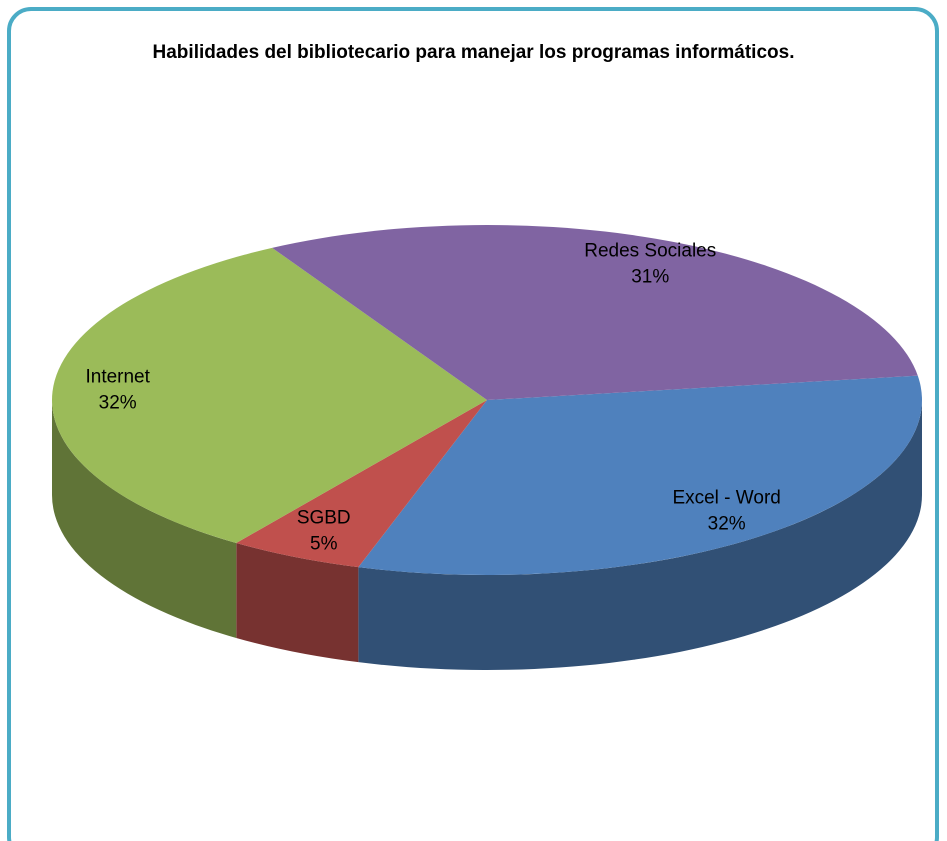 Image resolution: width=947 pixels, height=841 pixels. What do you see at coordinates (650, 264) in the screenshot?
I see `slice-label: Redes Sociales 31%` at bounding box center [650, 264].